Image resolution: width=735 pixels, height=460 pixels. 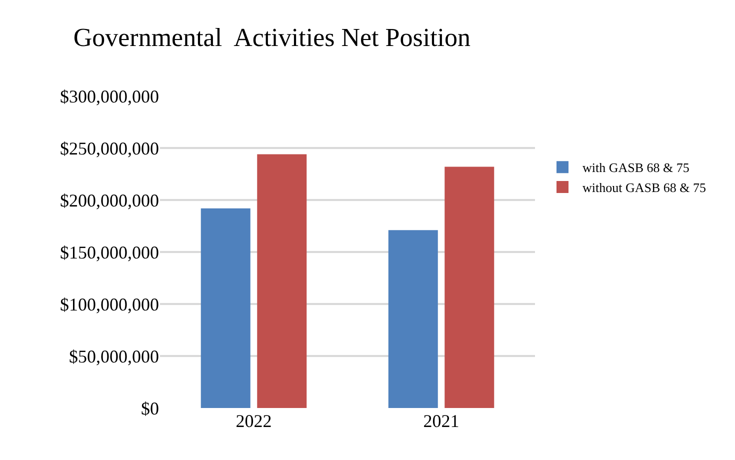 I want to click on y-tick-label: $150,000,000, so click(x=109, y=252).